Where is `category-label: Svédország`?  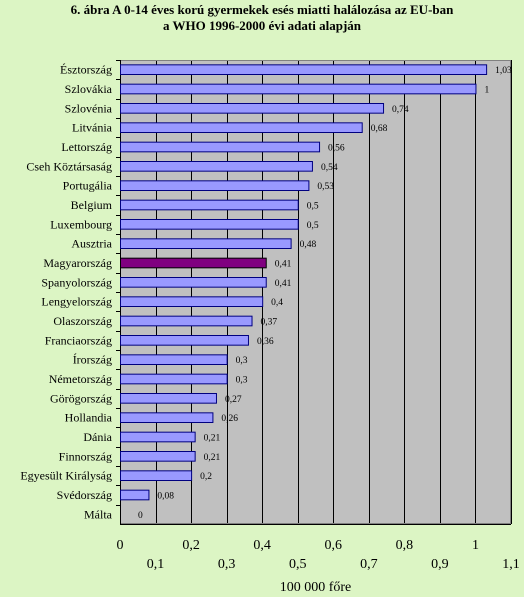
category-label: Svédország is located at coordinates (84, 495).